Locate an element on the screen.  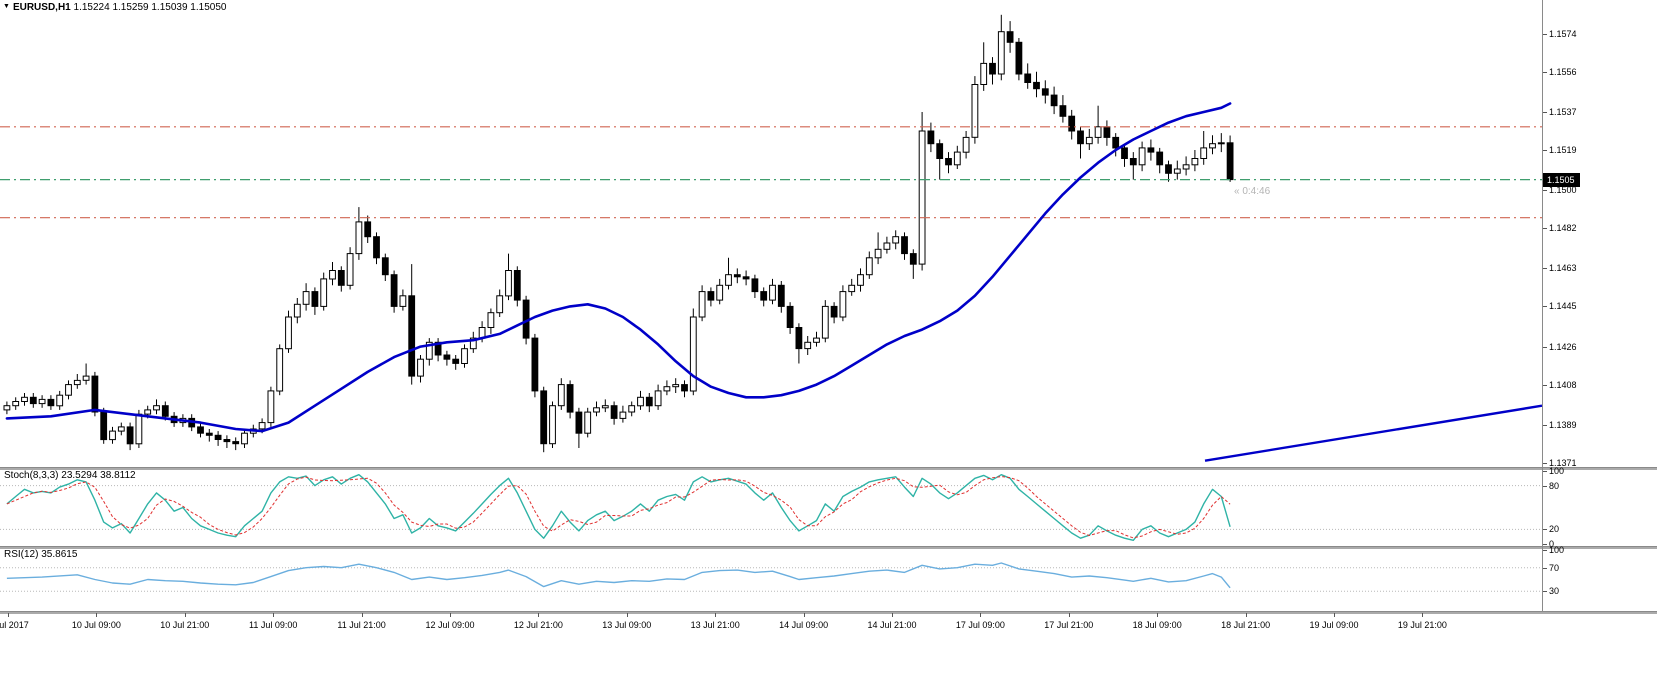
time-axis-label: 17 Jul 21:00 is located at coordinates (1069, 625).